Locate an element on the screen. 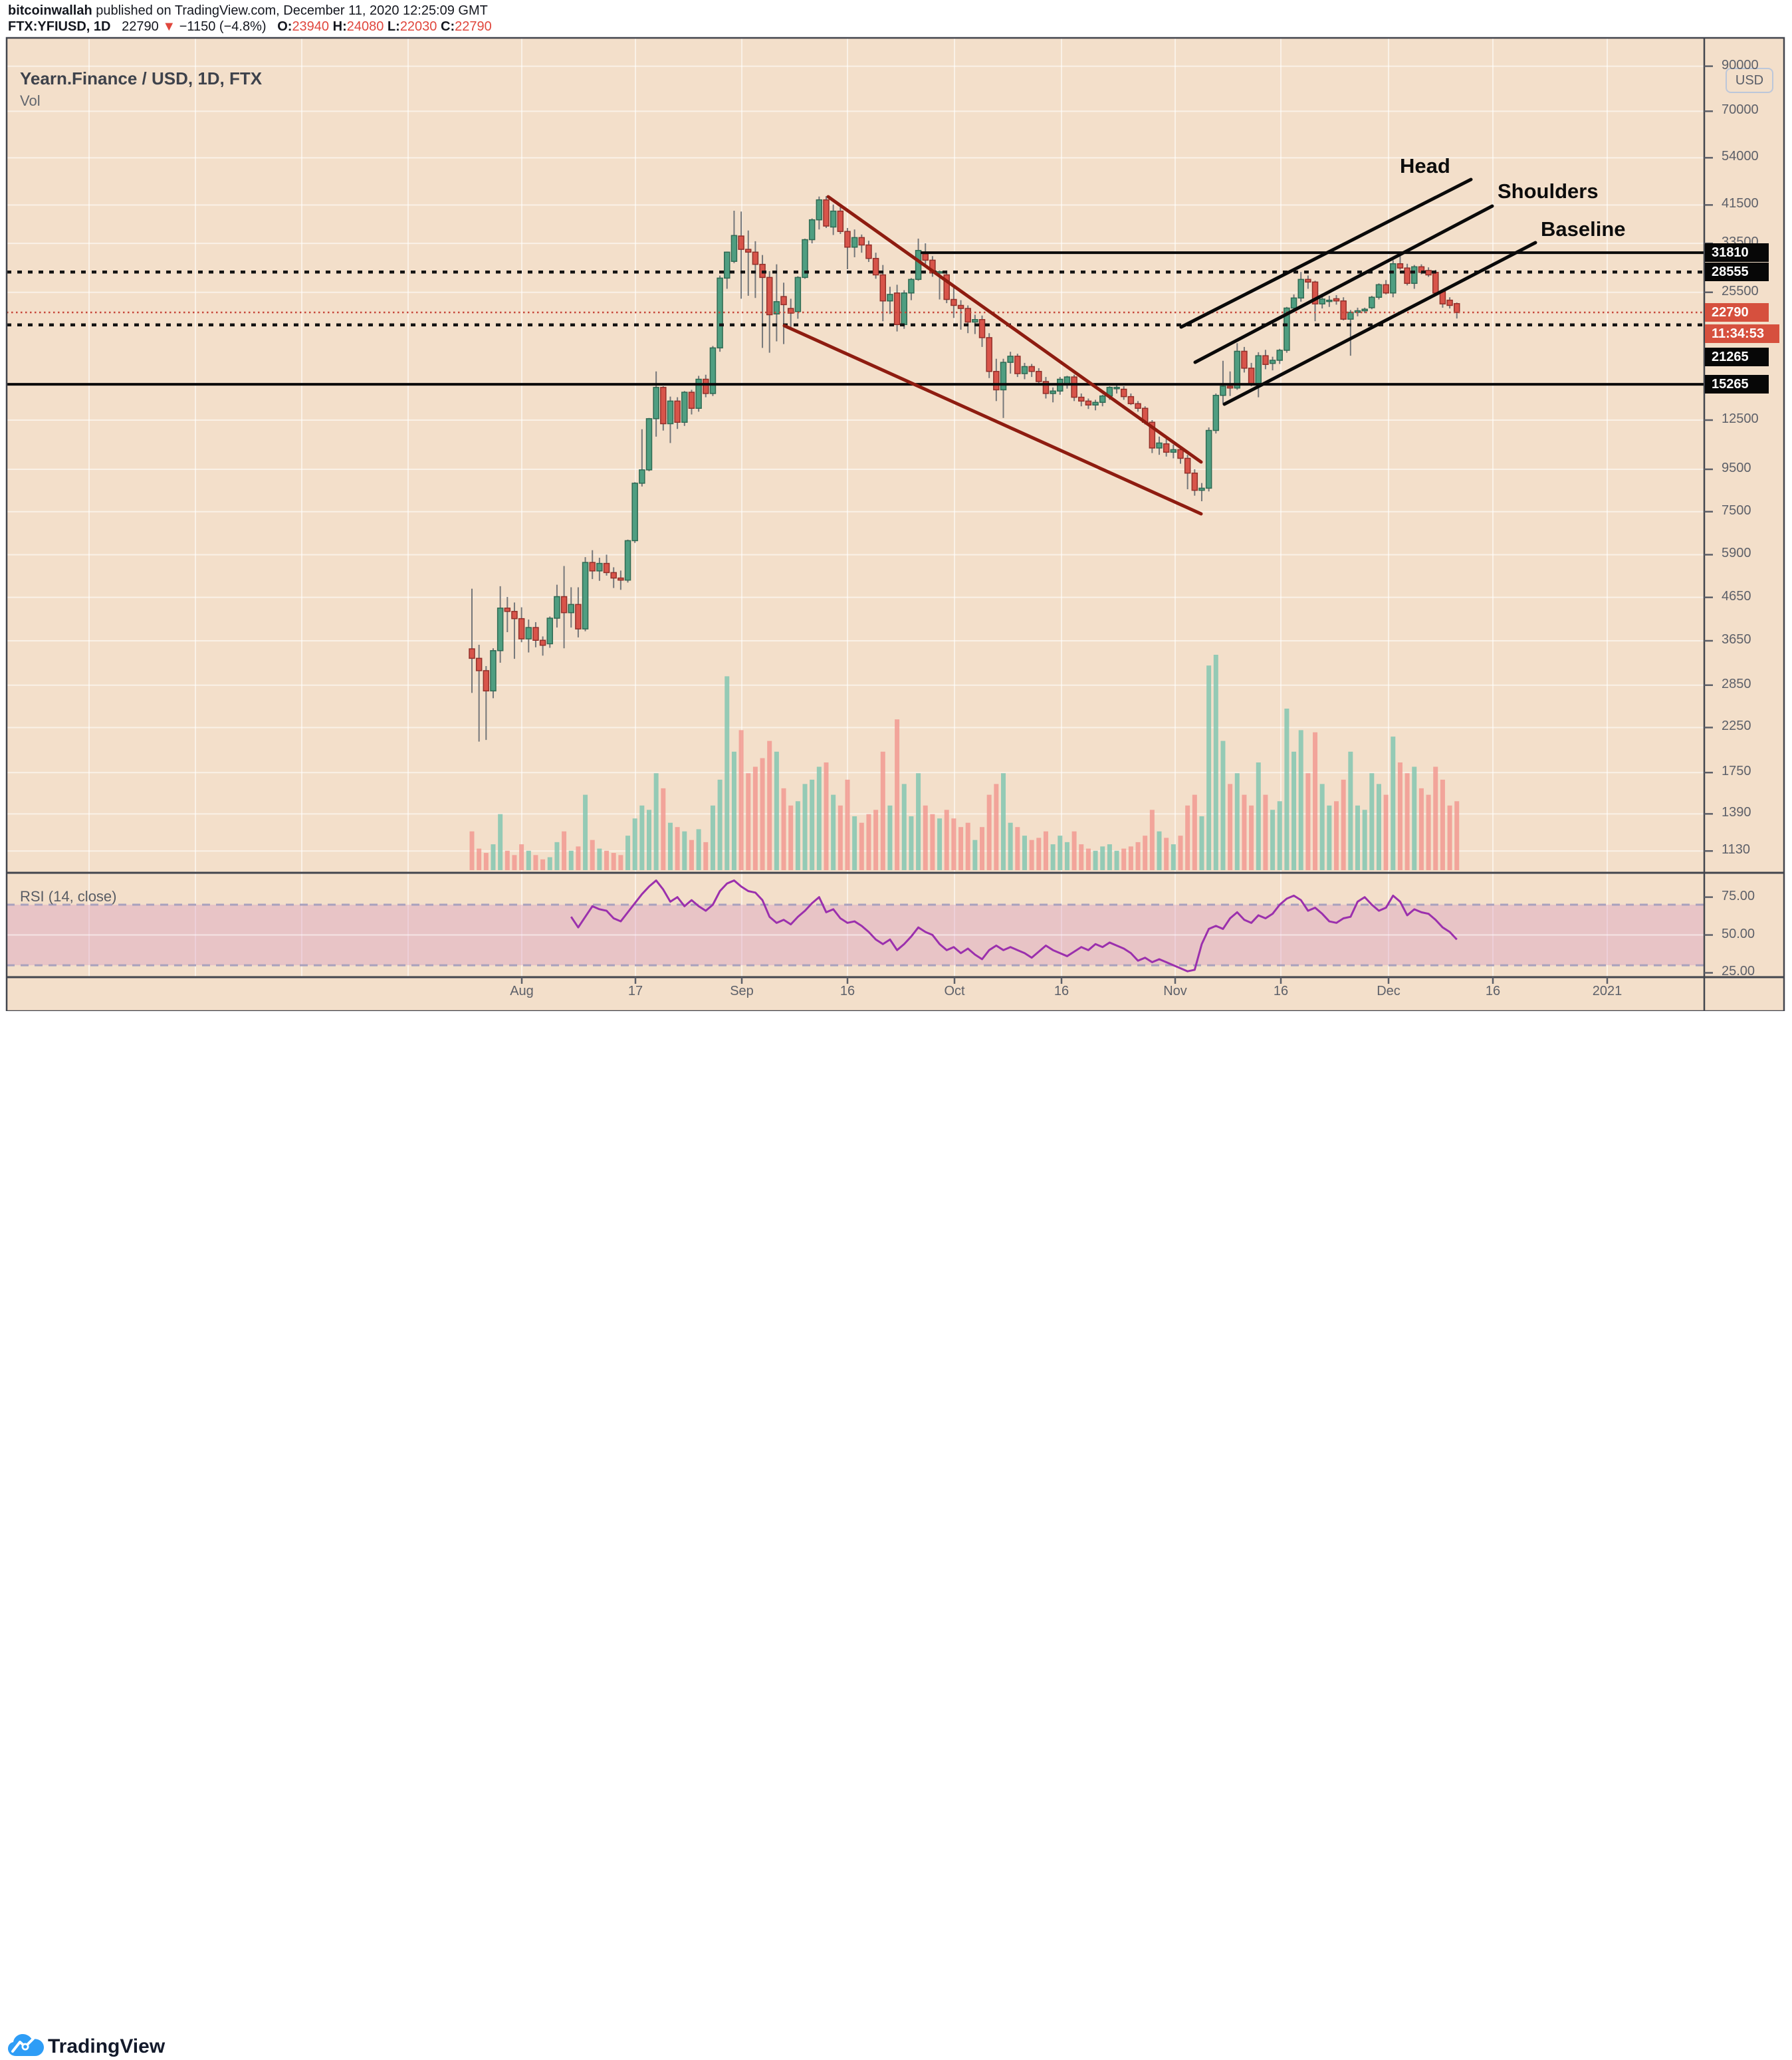 The width and height of the screenshot is (1792, 2060). price-axis-label: 2250 is located at coordinates (1736, 726).